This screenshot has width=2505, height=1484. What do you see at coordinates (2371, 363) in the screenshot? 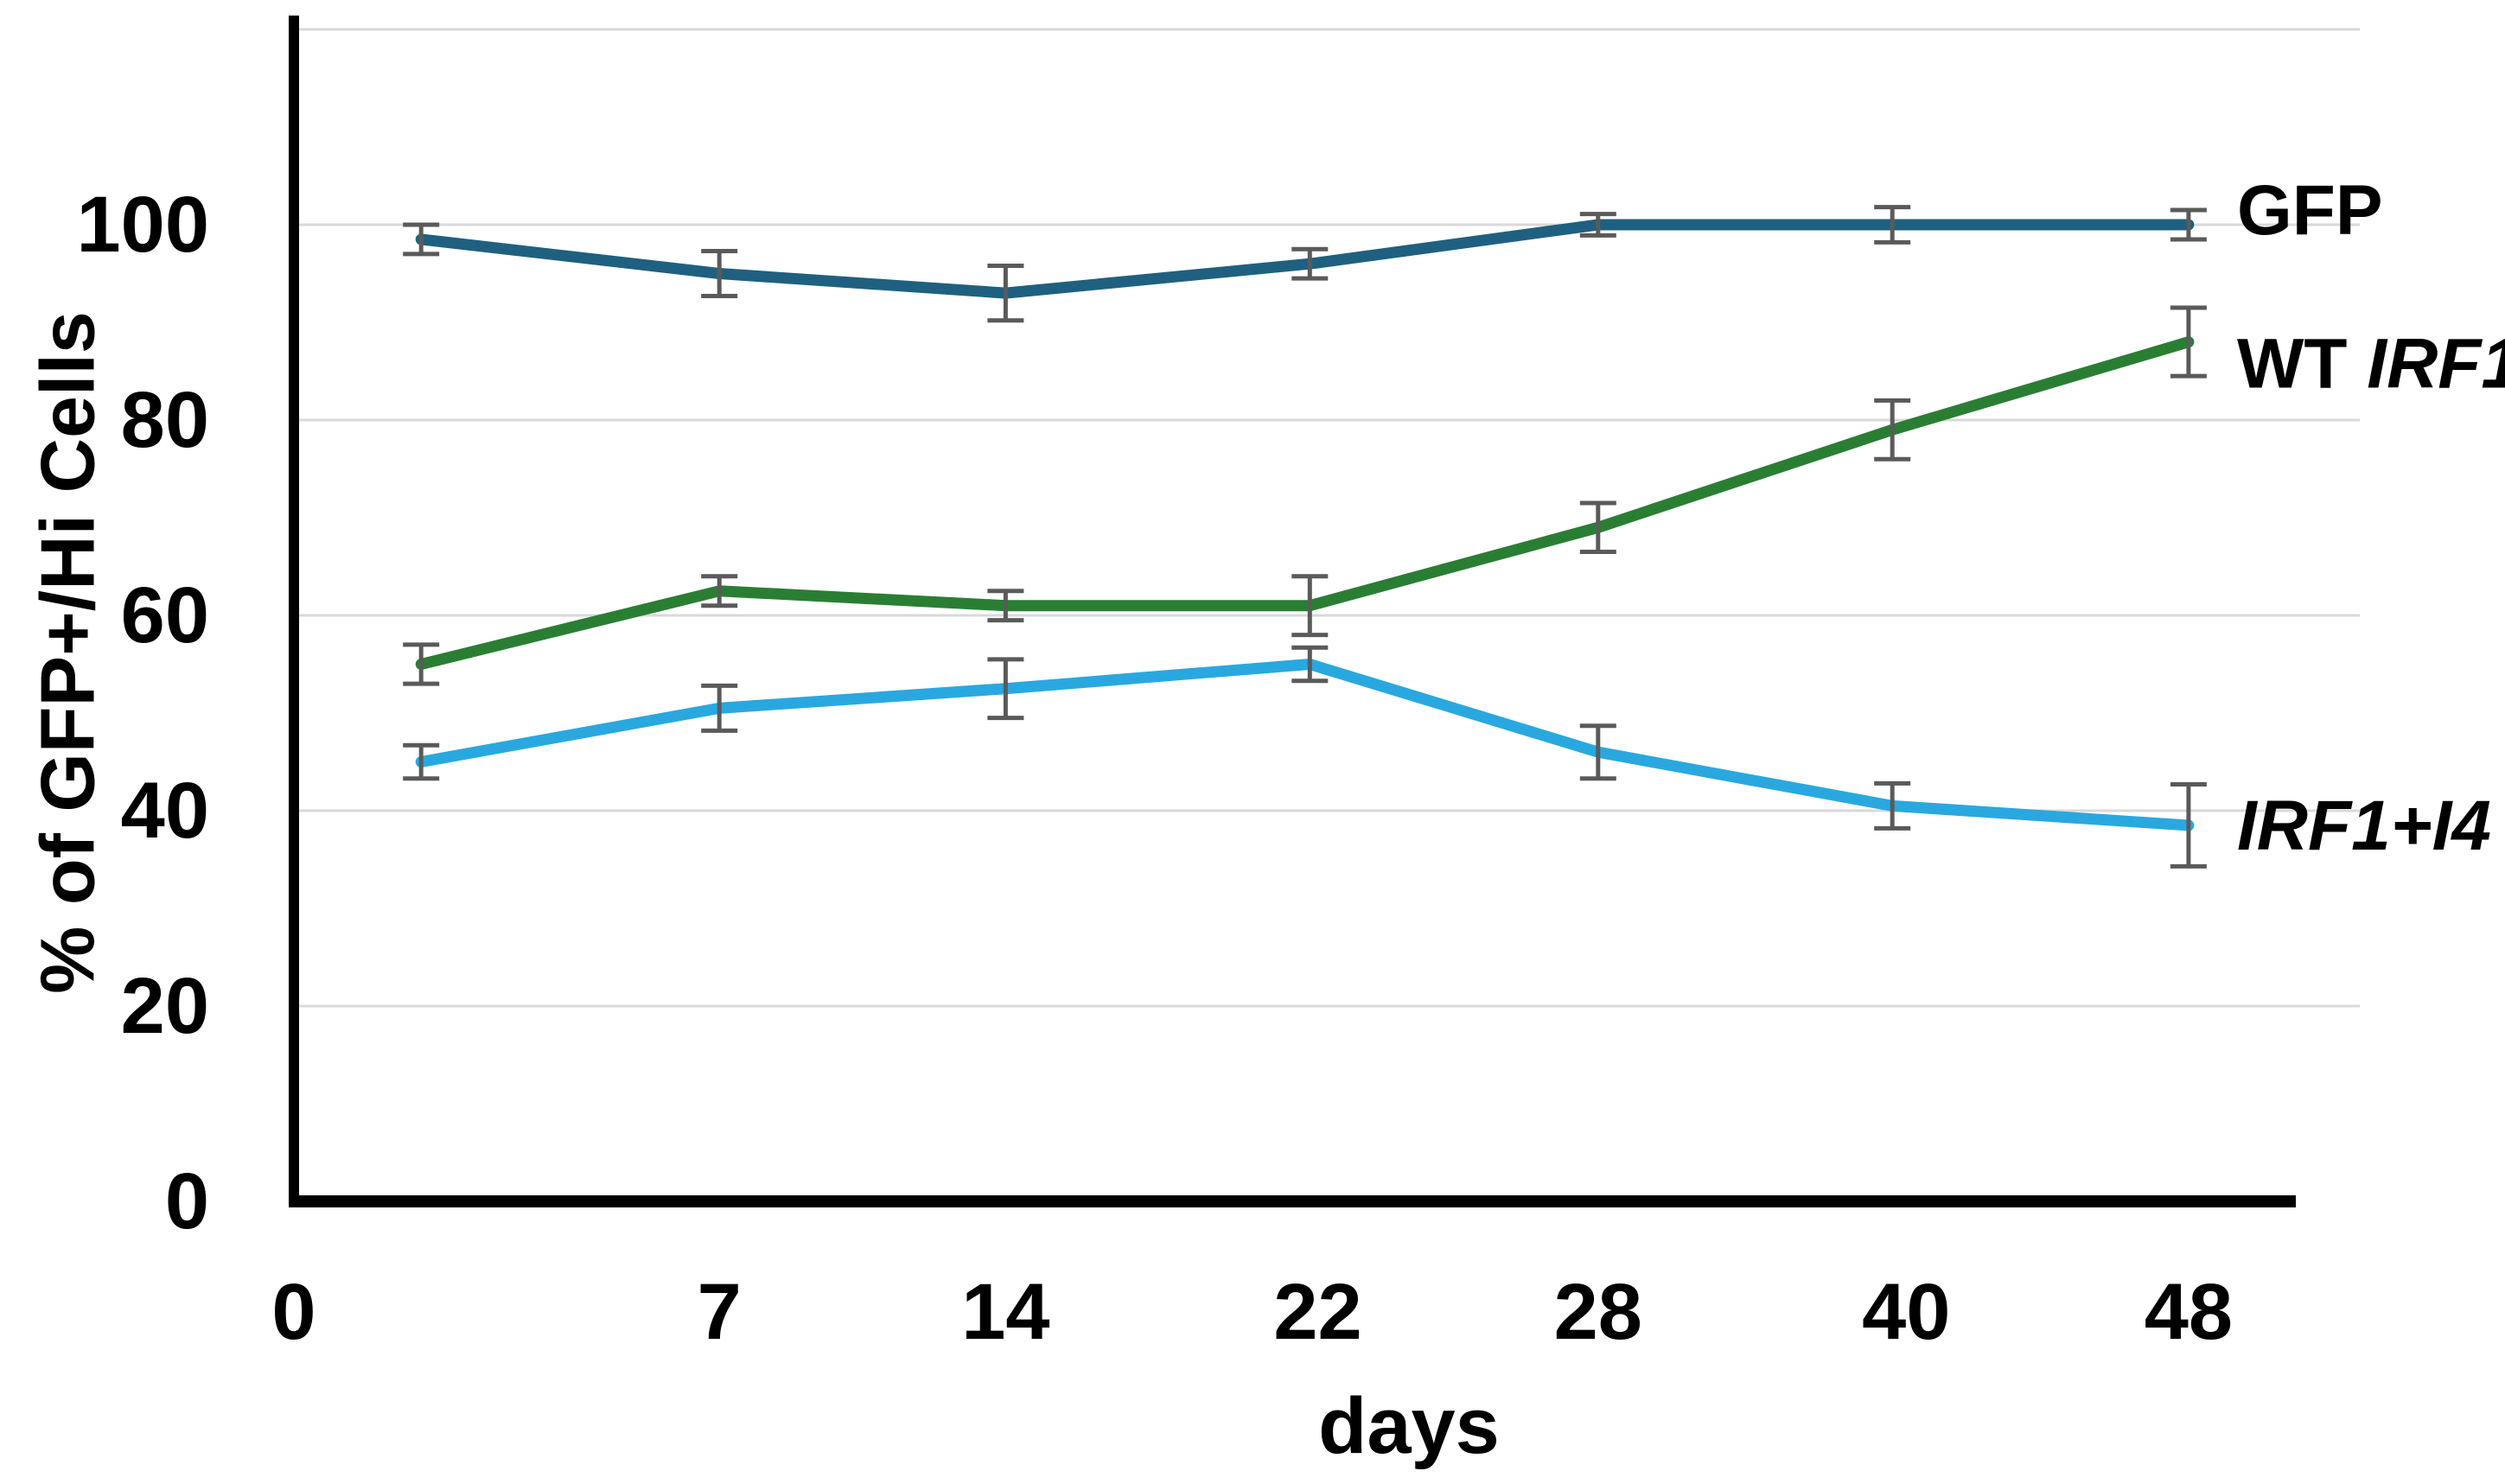
I see `series-label-wt-irf1: WT IRF1` at bounding box center [2371, 363].